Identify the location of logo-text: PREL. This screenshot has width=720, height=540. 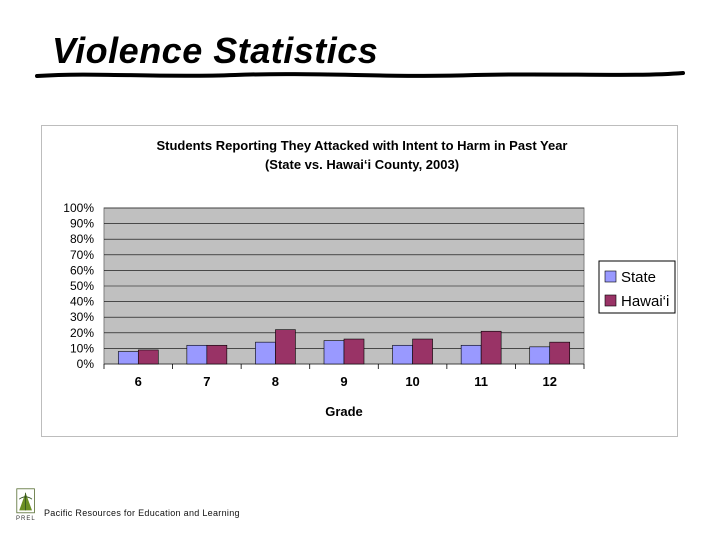
(26, 519).